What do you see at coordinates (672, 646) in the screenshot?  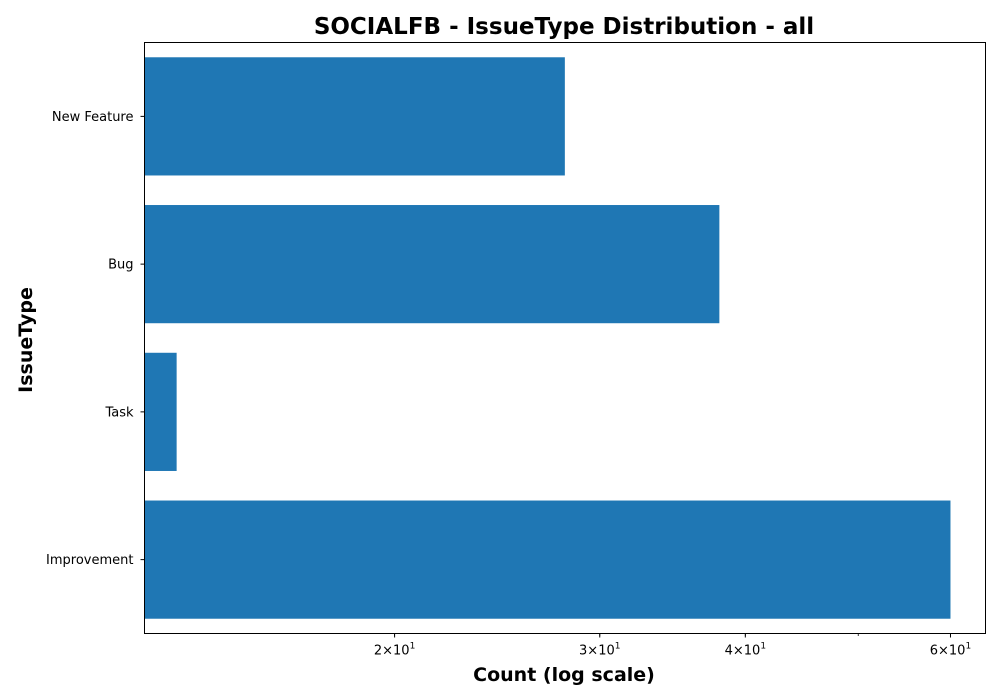 I see `x-axis: 2×101 3×101 4×101 6×101` at bounding box center [672, 646].